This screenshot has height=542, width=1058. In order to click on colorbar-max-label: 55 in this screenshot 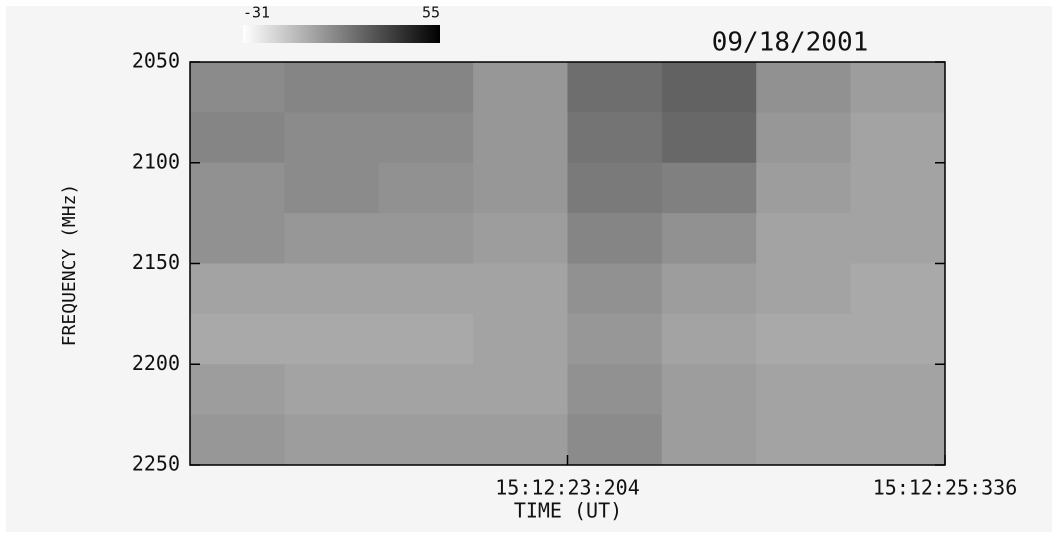, I will do `click(431, 13)`.